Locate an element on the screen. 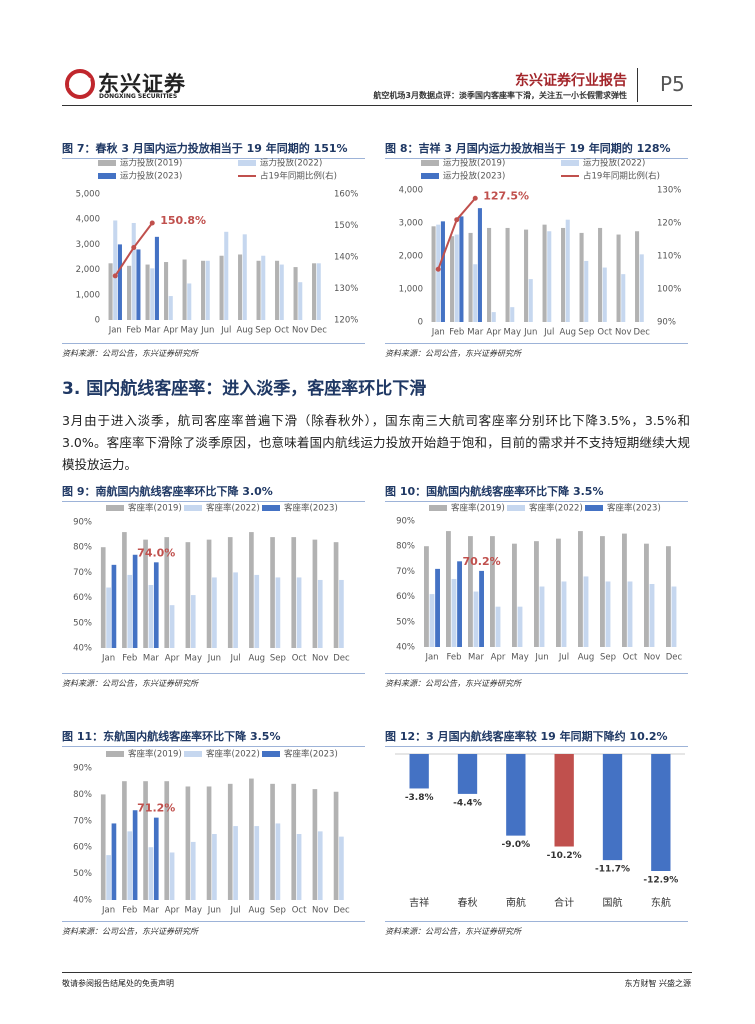 This screenshot has height=1024, width=755. legend-label: 客座率(2022) is located at coordinates (556, 508).